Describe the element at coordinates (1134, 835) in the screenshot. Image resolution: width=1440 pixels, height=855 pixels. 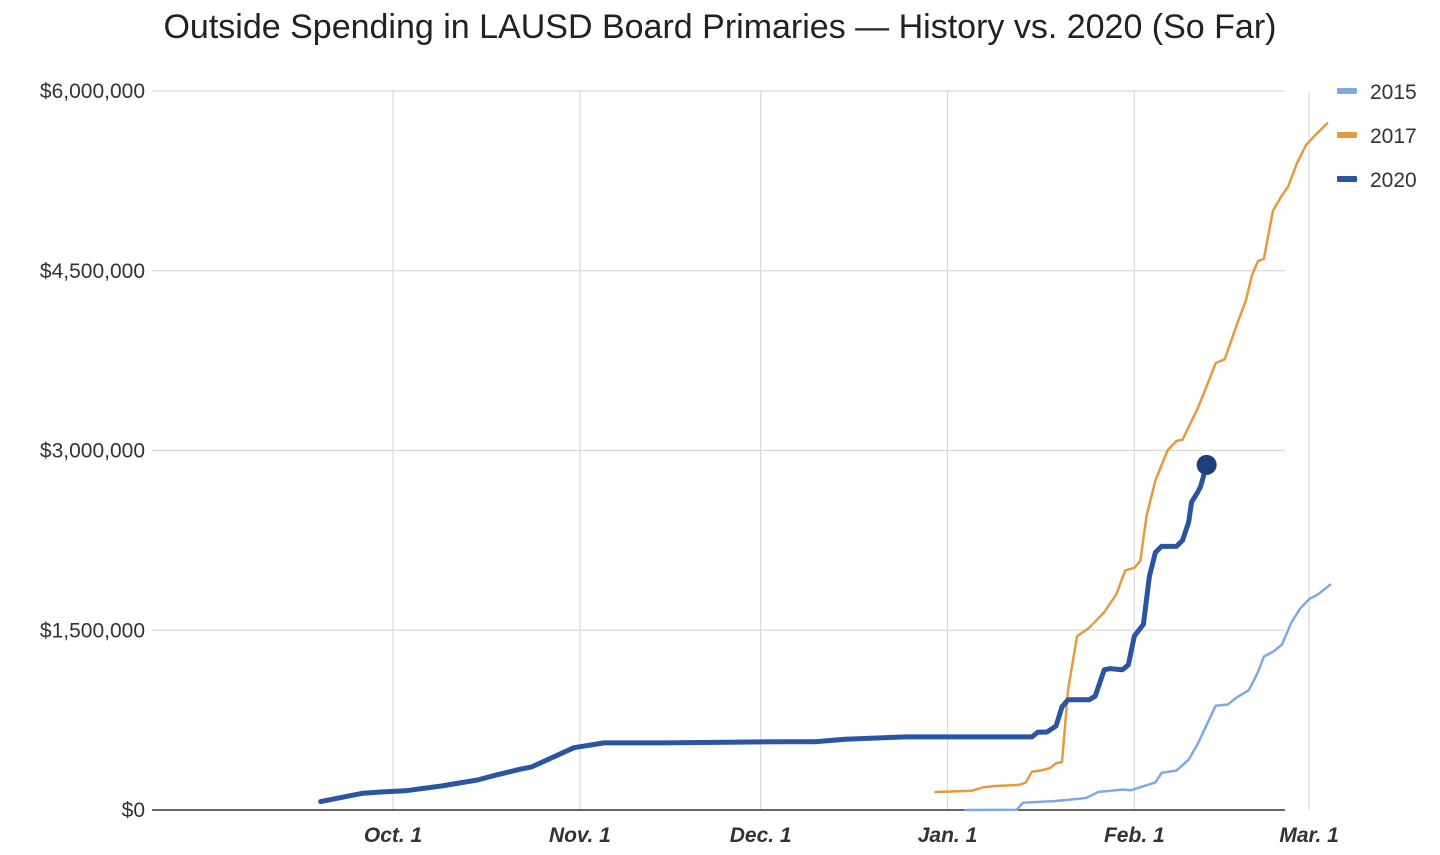
I see `x-tick-label: Feb. 1` at that location.